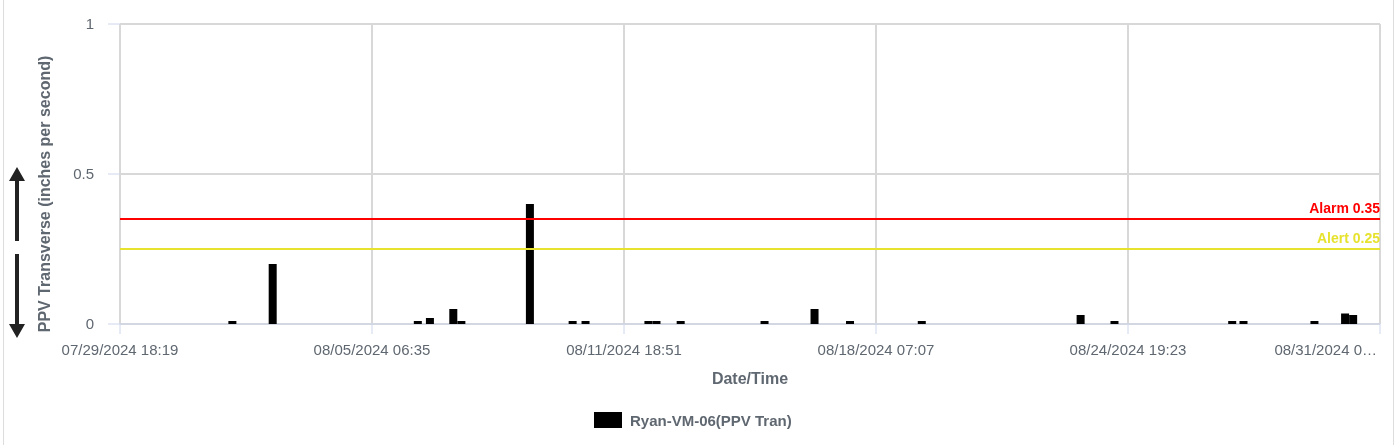 This screenshot has height=445, width=1395. What do you see at coordinates (1128, 349) in the screenshot?
I see `x-tick-label: 08/24/2024 19:23` at bounding box center [1128, 349].